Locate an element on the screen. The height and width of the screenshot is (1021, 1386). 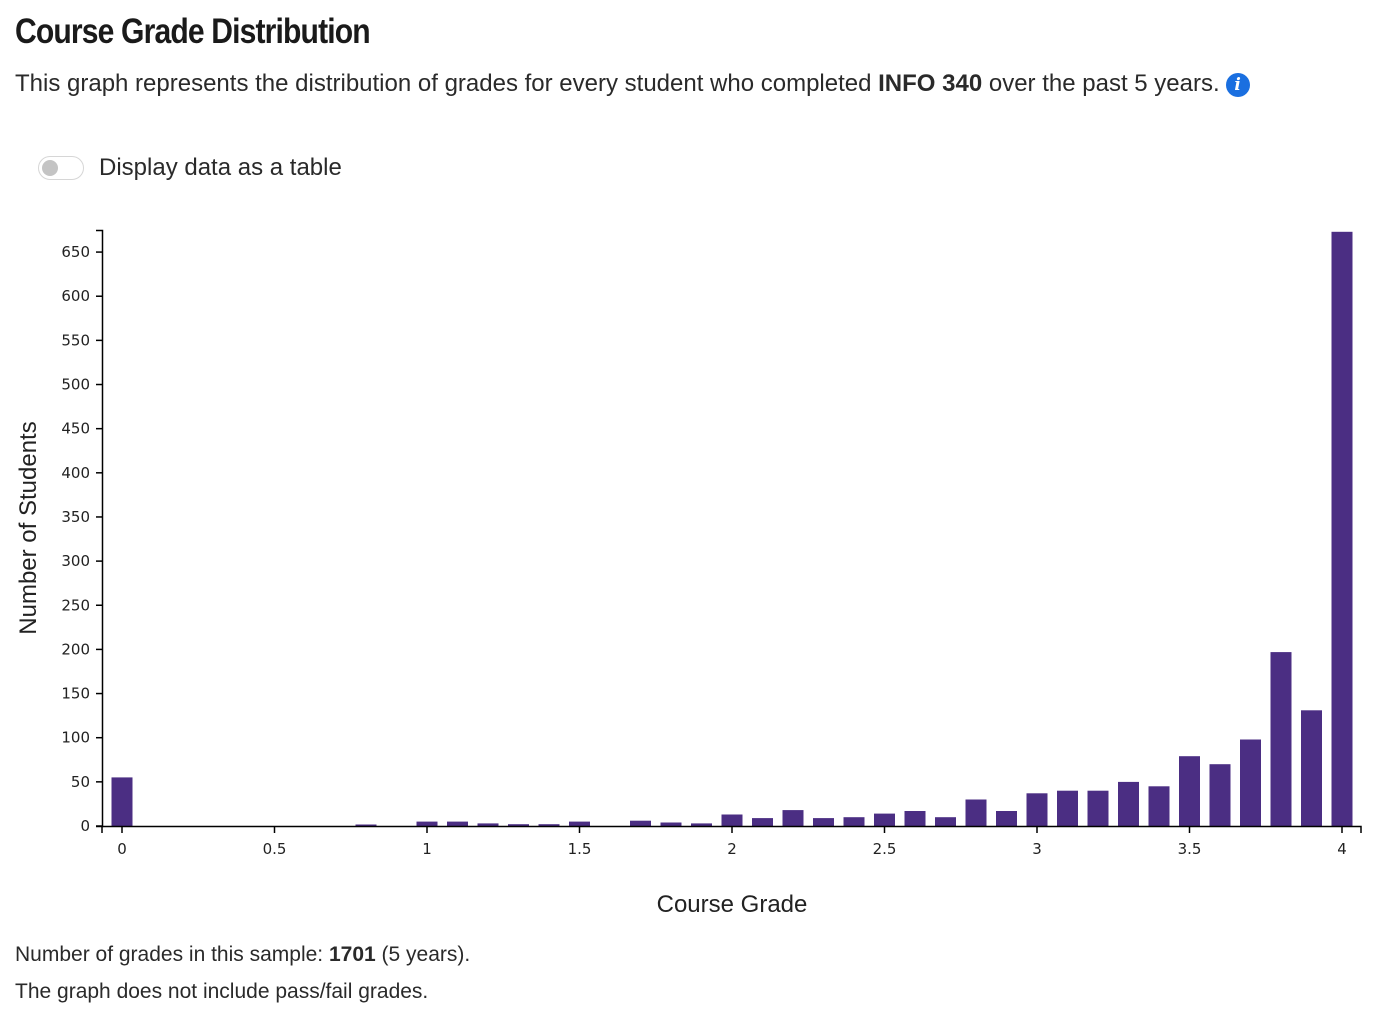
sample-count-prefix: Number of grades in this sample: is located at coordinates (172, 954).